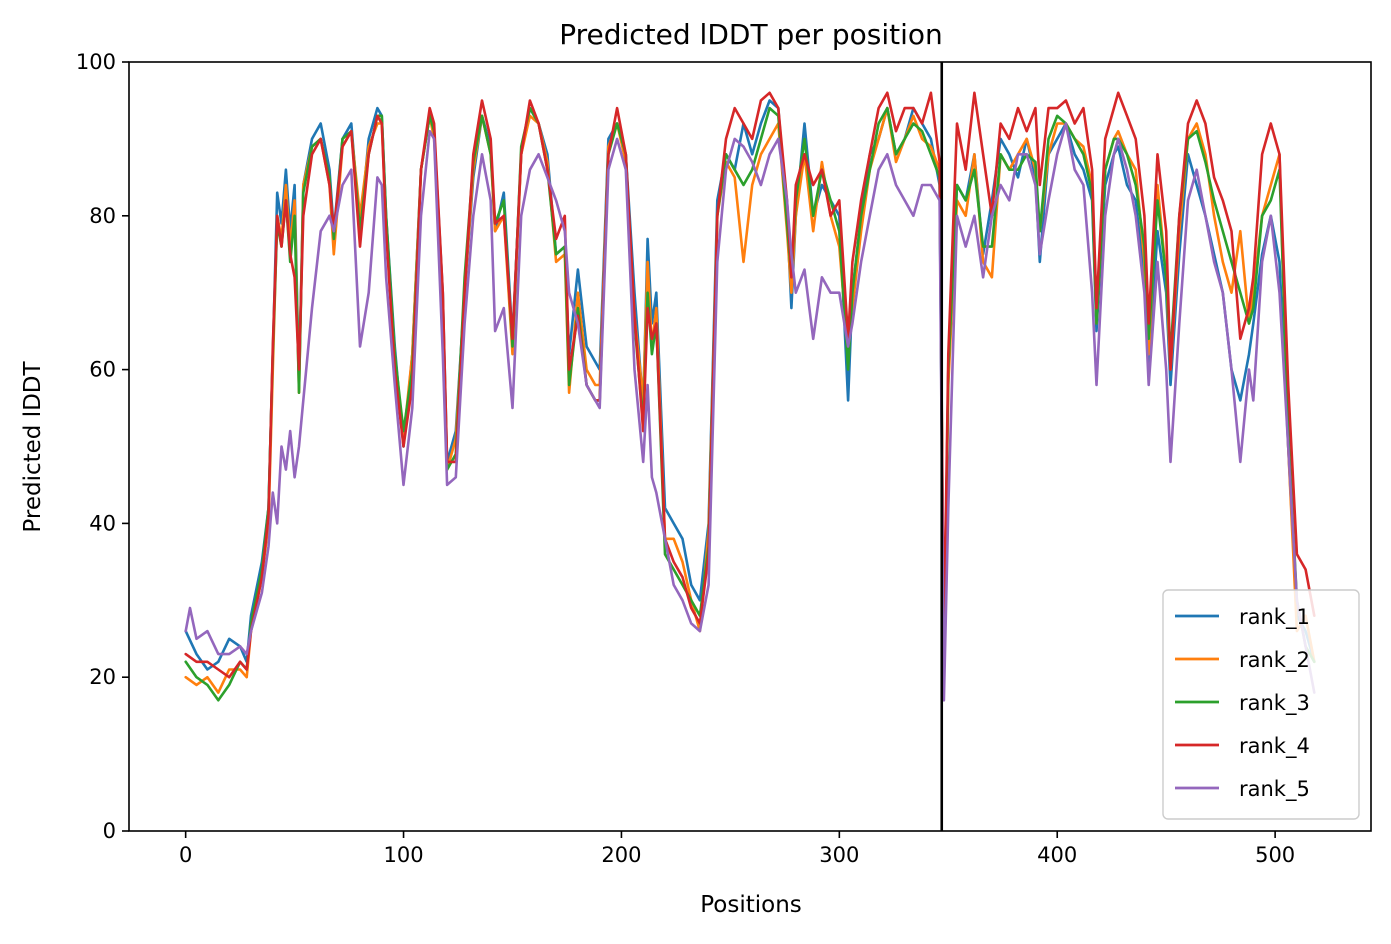 This screenshot has height=944, width=1391. I want to click on x-tick-label: 300, so click(839, 855).